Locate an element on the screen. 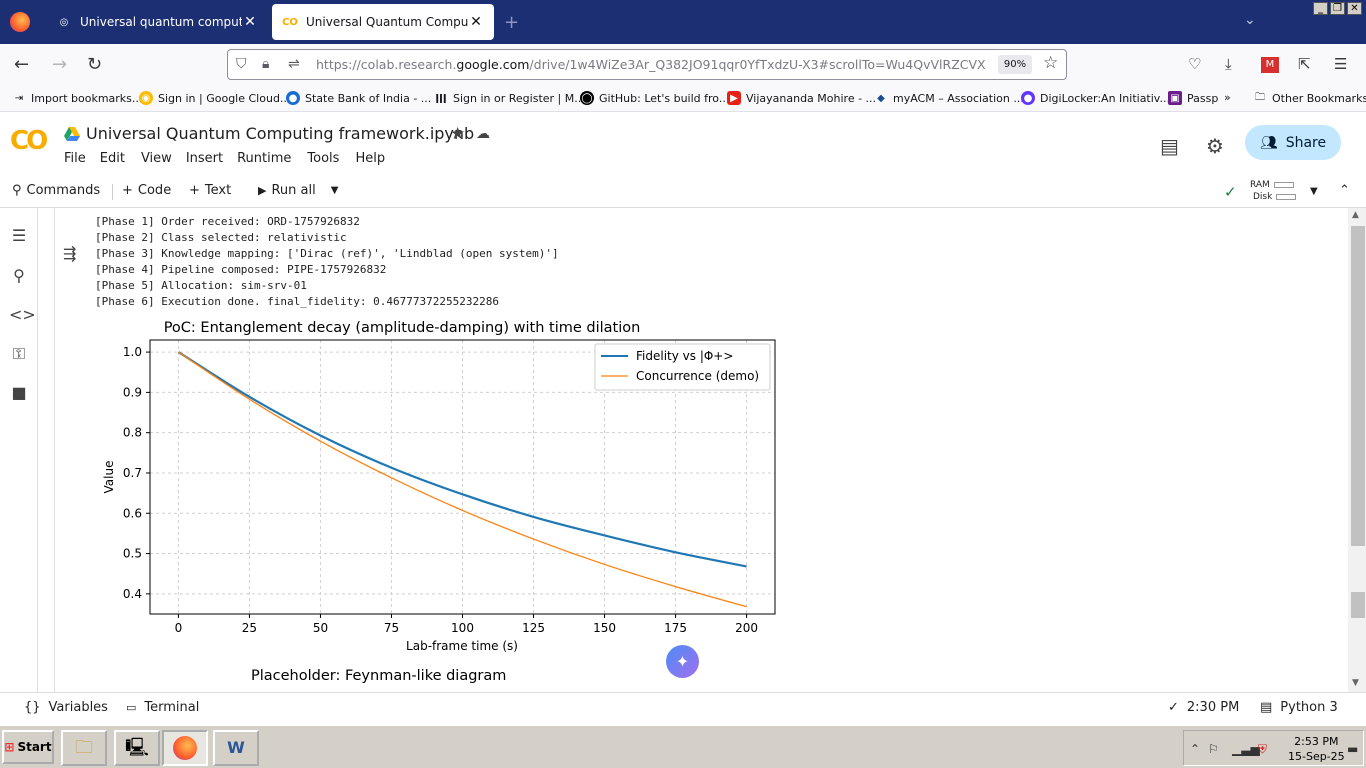  runtime-indicator: ▤ Python 3 is located at coordinates (1299, 707).